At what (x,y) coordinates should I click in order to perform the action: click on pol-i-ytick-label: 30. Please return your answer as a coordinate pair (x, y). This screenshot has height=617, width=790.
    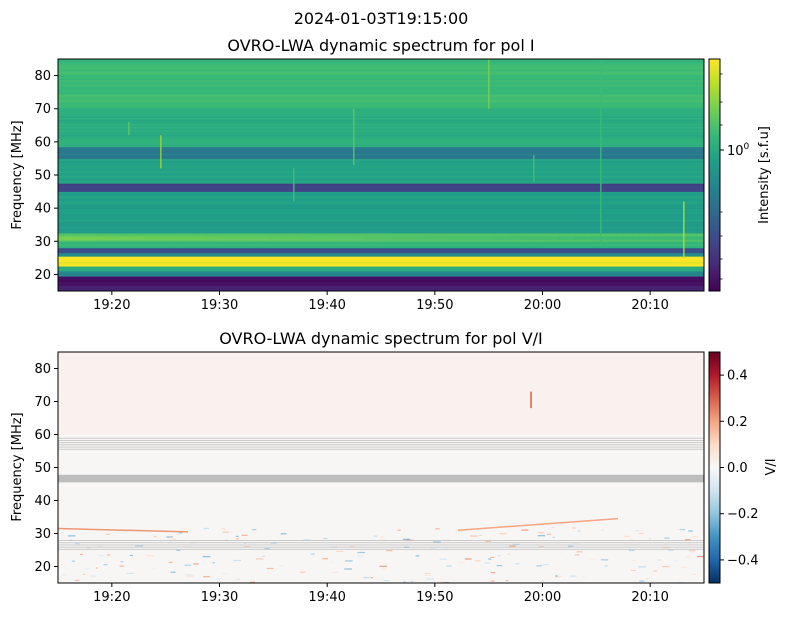
    Looking at the image, I should click on (42, 242).